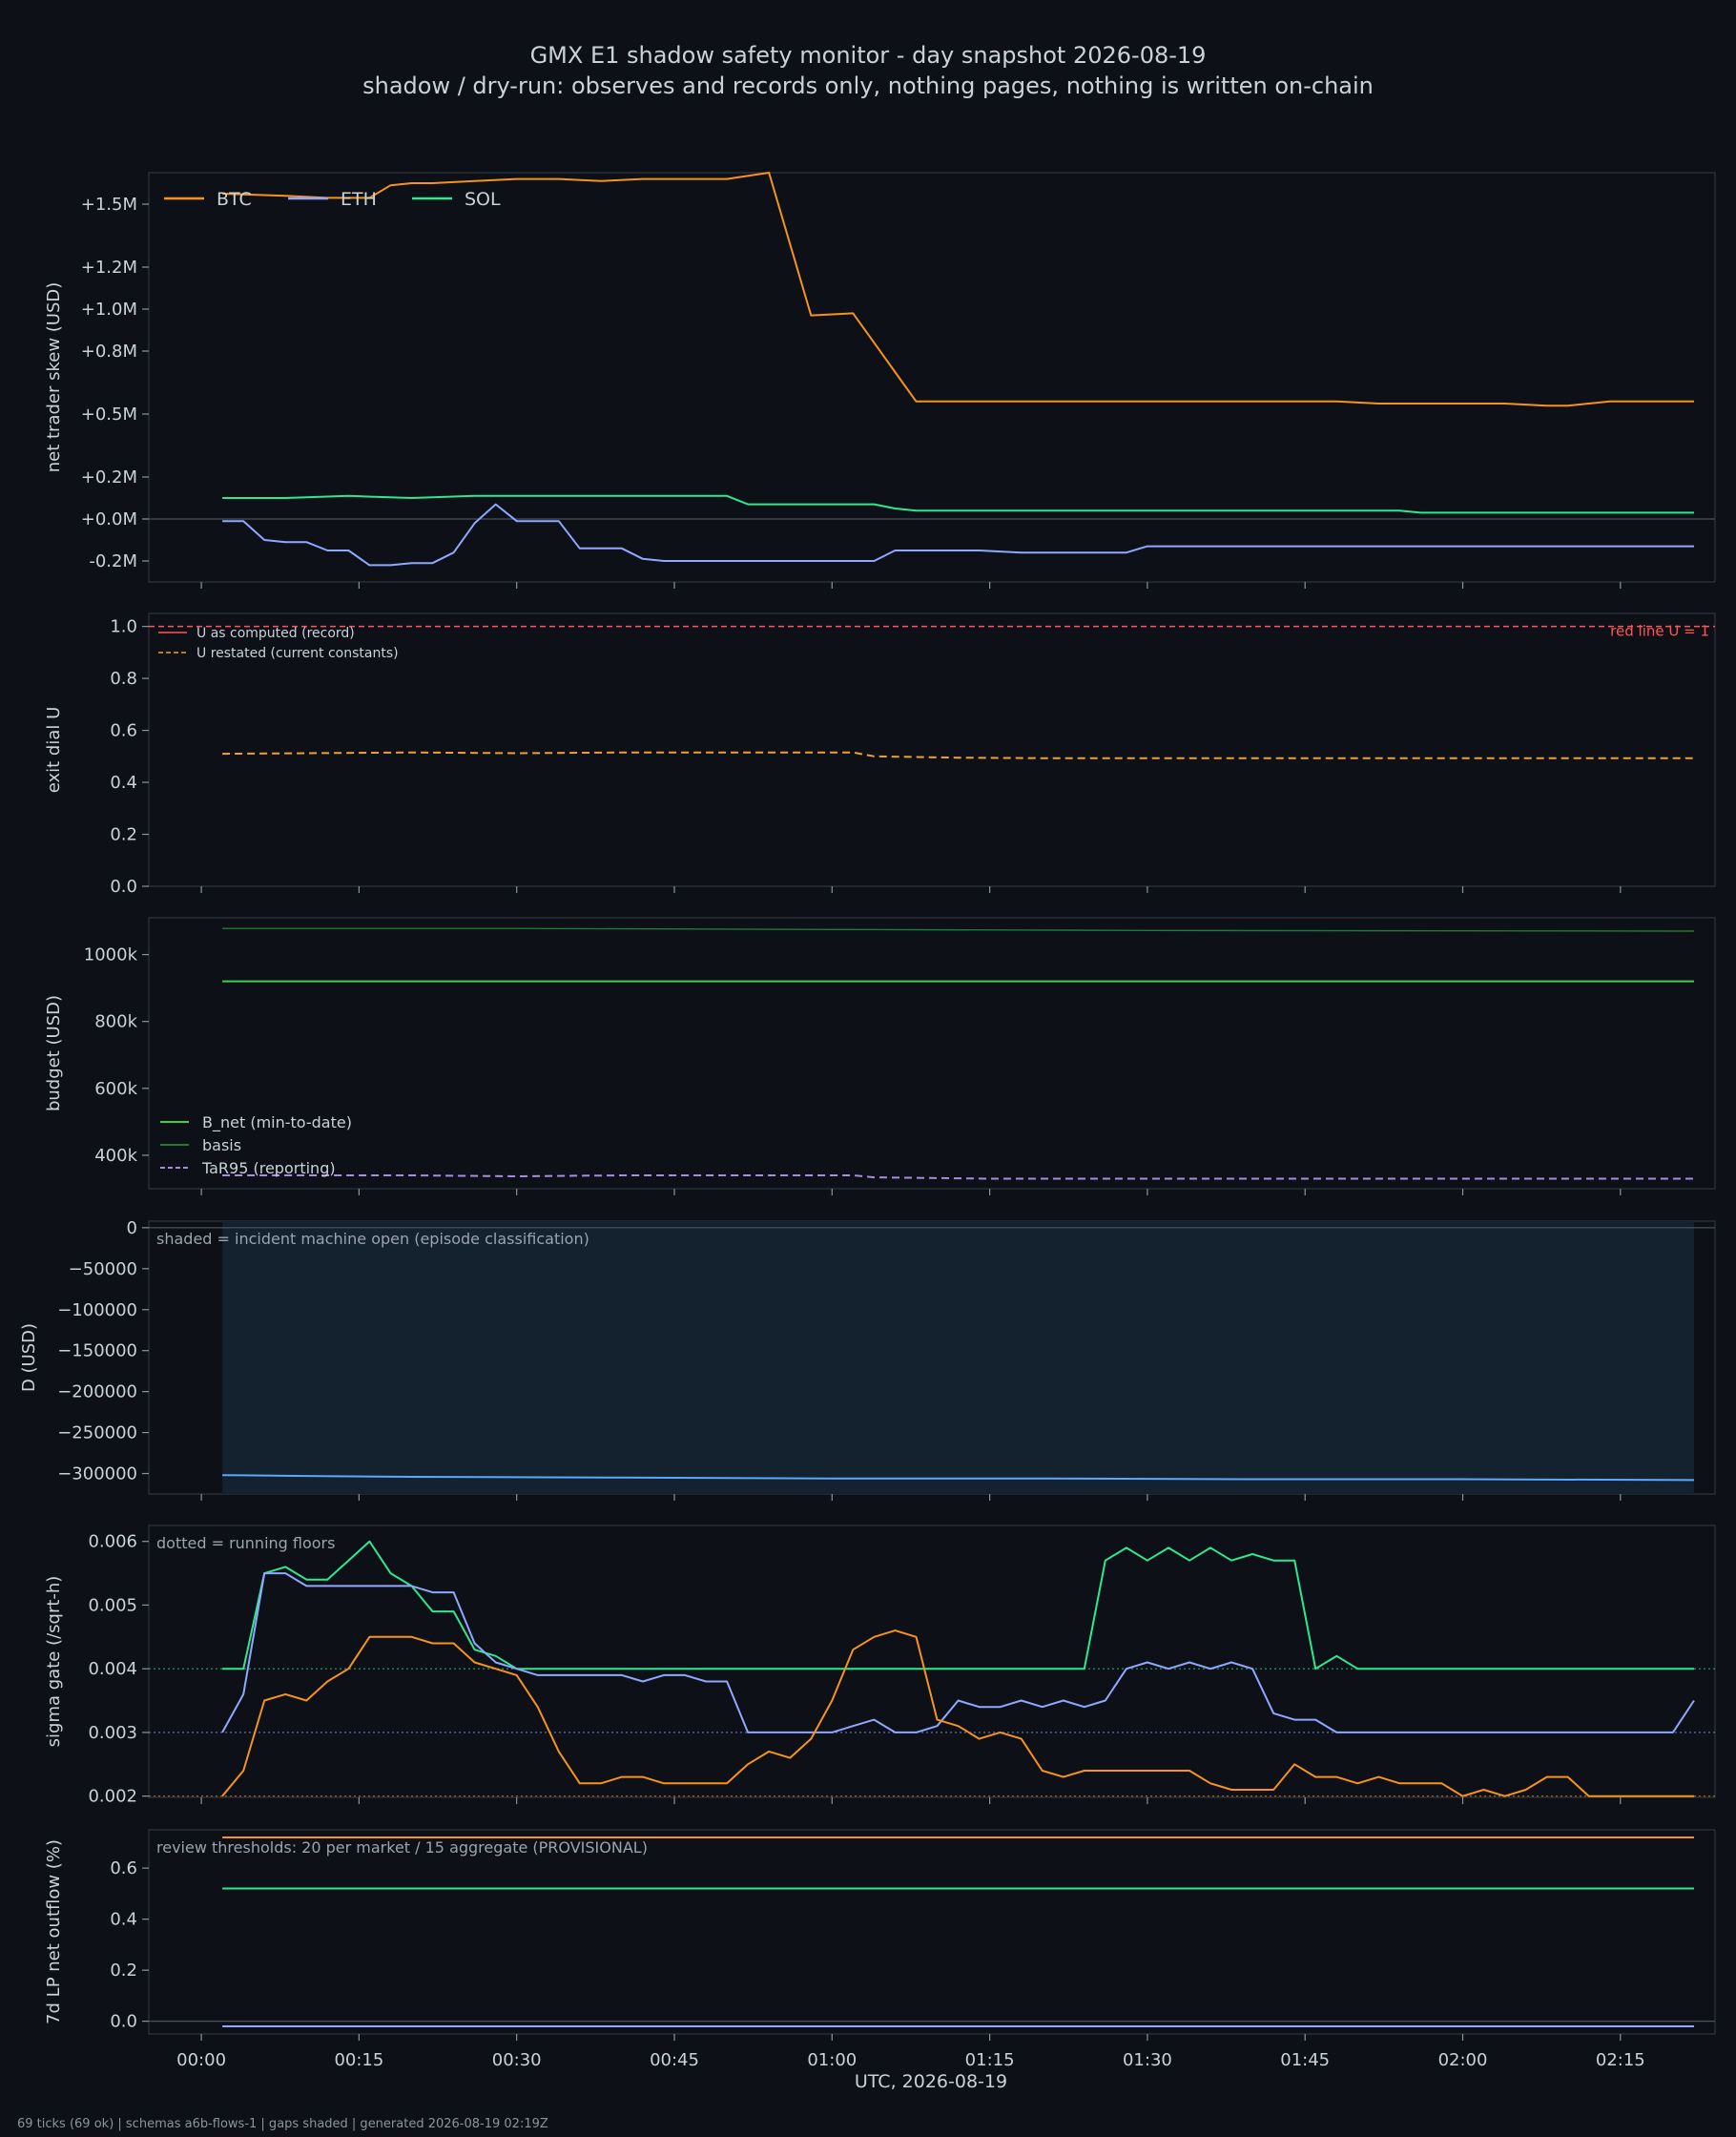  Describe the element at coordinates (123, 627) in the screenshot. I see `y-tick-label: 1.0` at that location.